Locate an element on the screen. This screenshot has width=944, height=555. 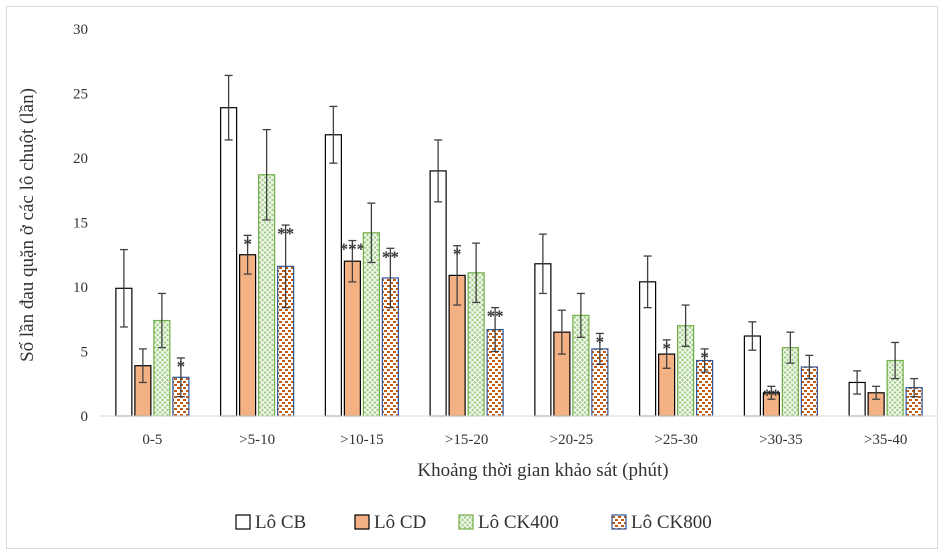
bar-lô-cb-3 is located at coordinates (438, 293).